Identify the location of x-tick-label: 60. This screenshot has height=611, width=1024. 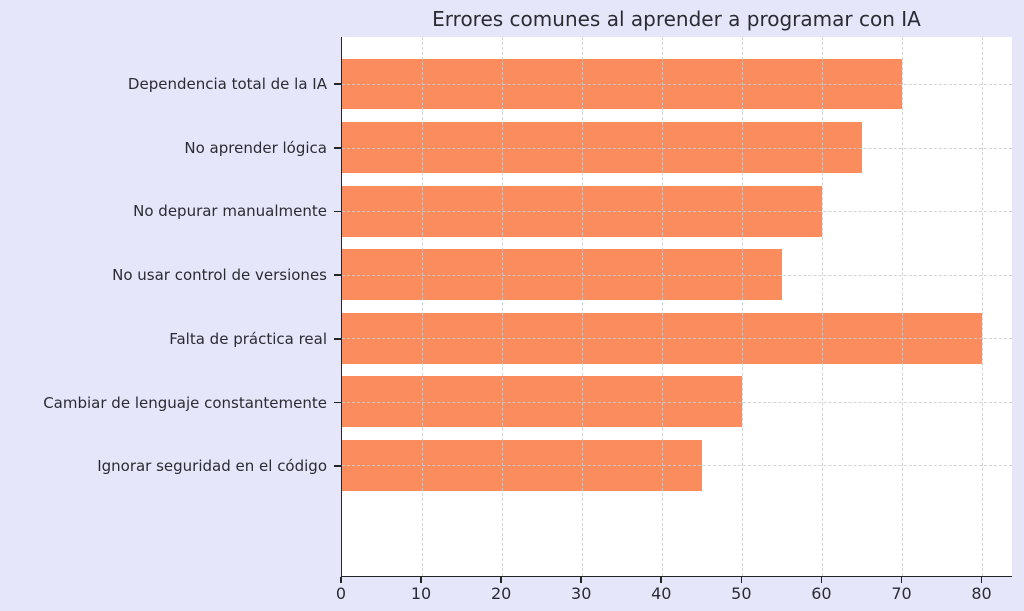
(821, 593).